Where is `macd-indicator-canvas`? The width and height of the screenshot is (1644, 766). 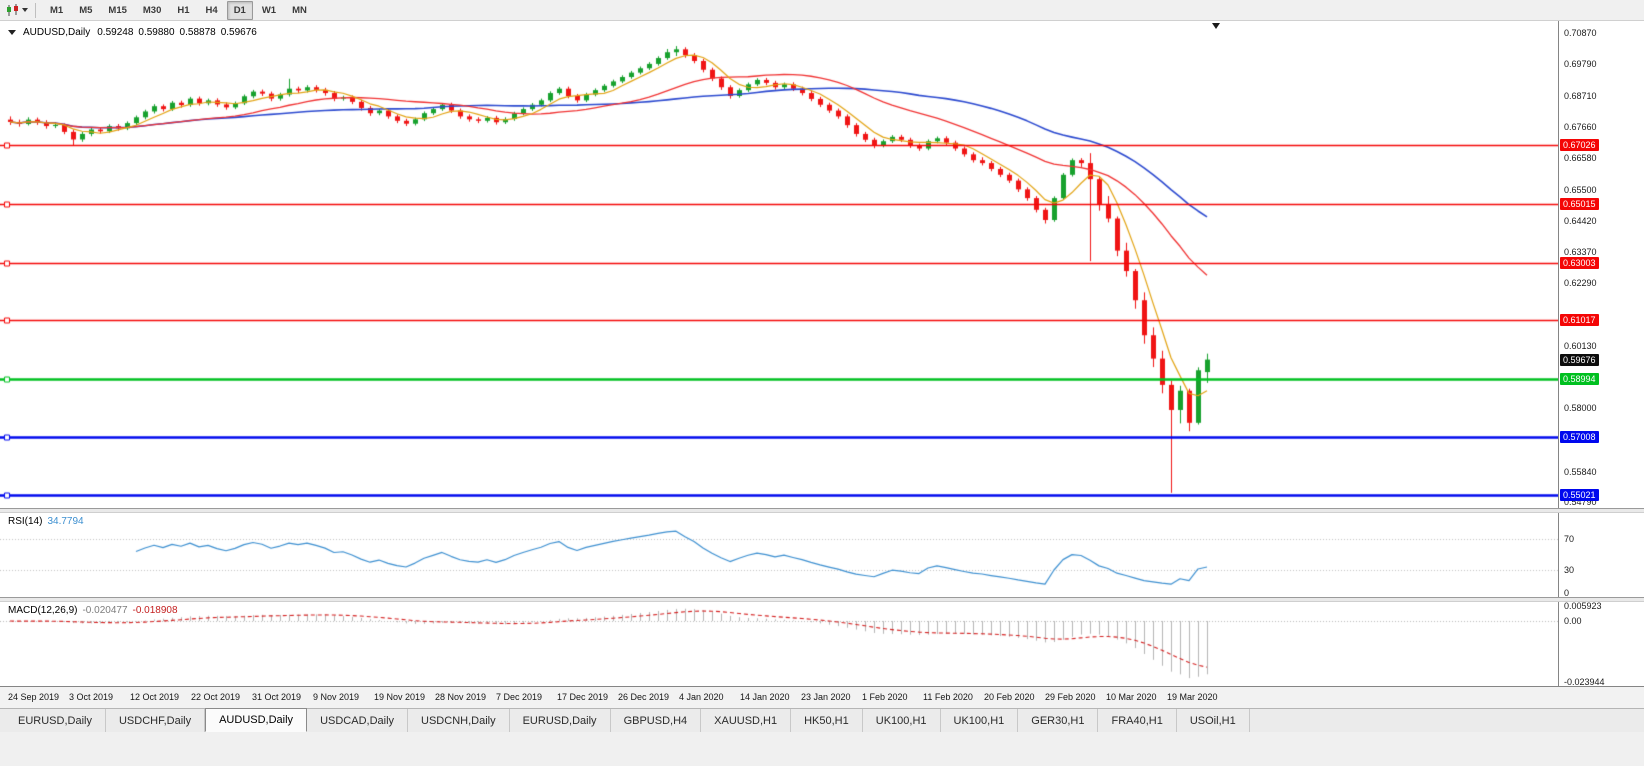
macd-indicator-canvas is located at coordinates (779, 643).